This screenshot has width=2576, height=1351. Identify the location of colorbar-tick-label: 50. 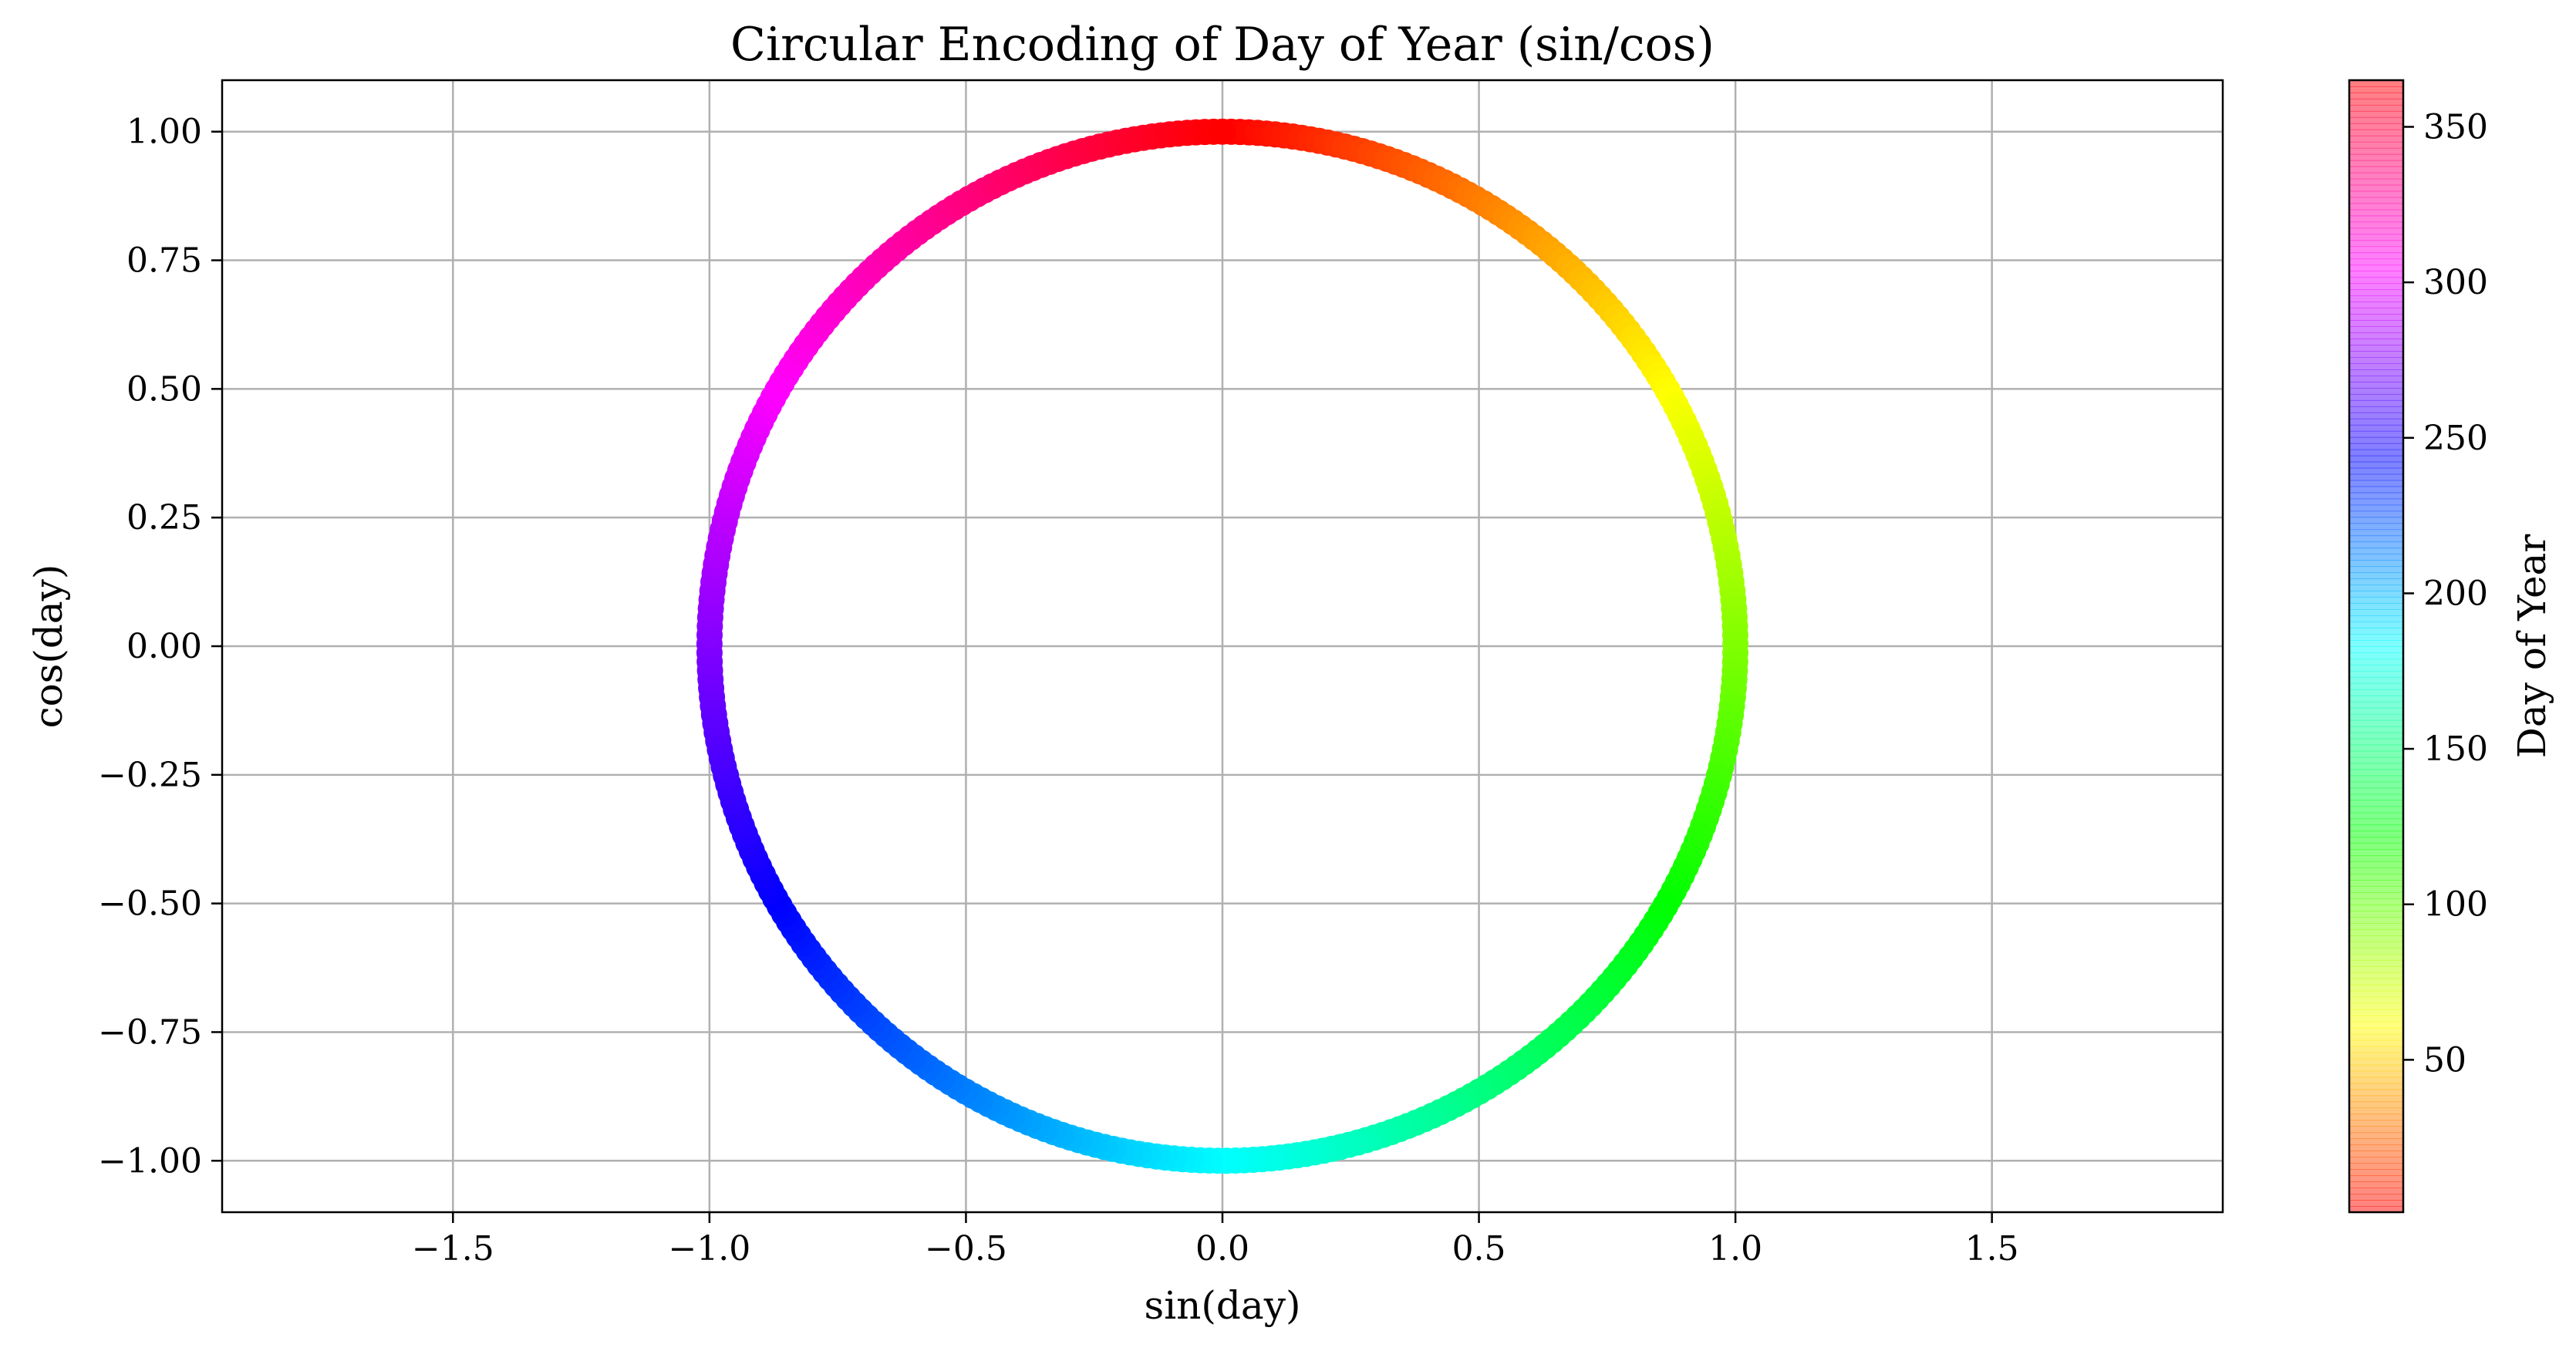
(2444, 1060).